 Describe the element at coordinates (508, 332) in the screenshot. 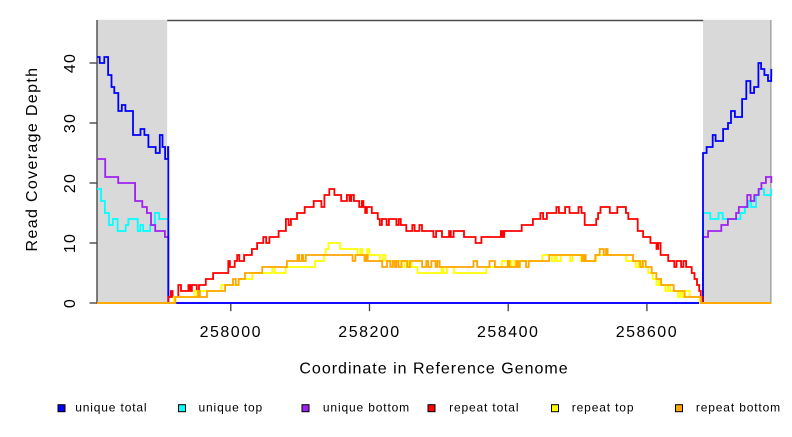

I see `svg-text: 258400` at that location.